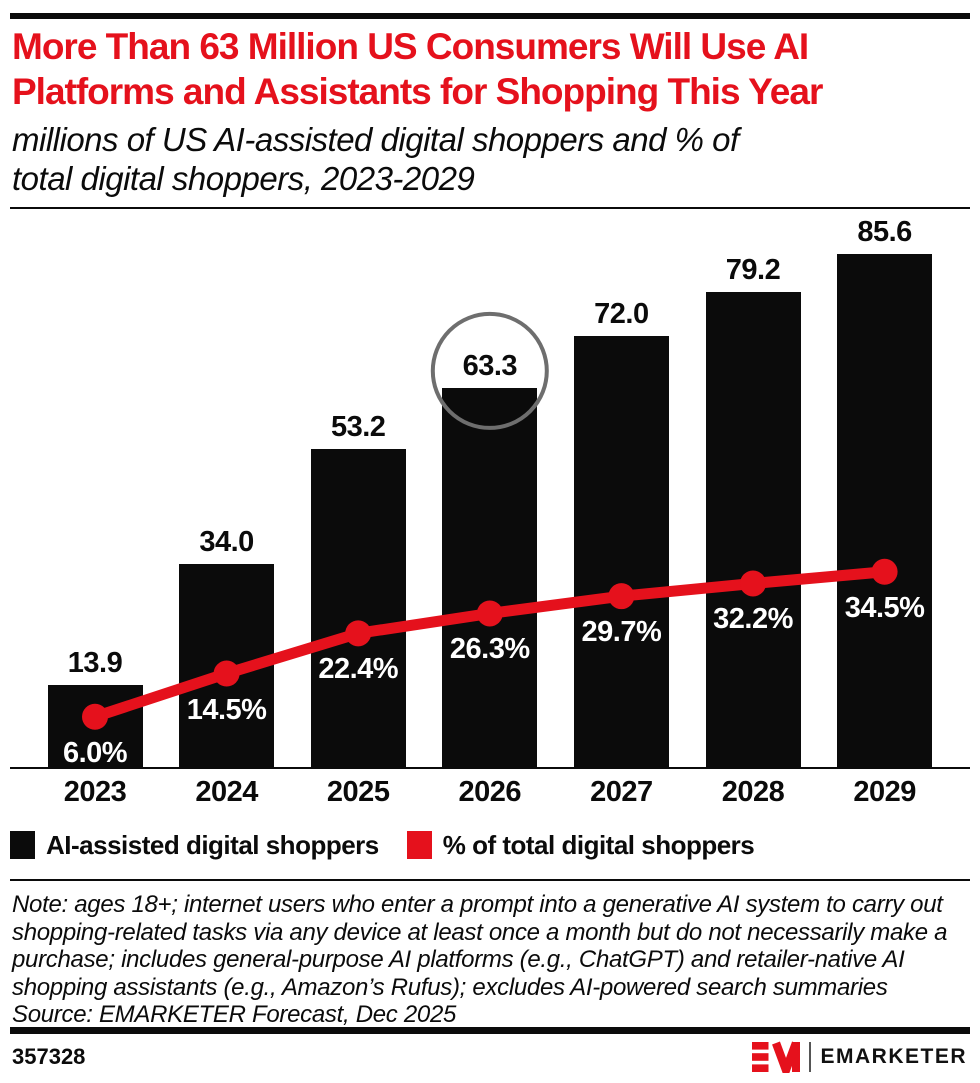  I want to click on bar-2026, so click(490, 578).